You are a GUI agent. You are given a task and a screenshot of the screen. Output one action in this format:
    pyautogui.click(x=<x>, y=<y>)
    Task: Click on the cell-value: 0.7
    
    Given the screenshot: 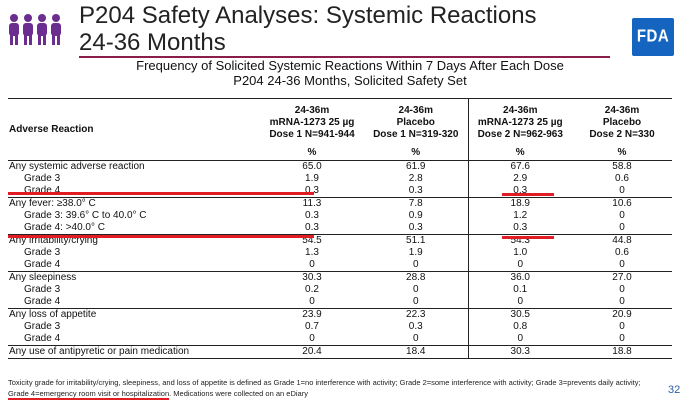 What is the action you would take?
    pyautogui.click(x=312, y=326)
    